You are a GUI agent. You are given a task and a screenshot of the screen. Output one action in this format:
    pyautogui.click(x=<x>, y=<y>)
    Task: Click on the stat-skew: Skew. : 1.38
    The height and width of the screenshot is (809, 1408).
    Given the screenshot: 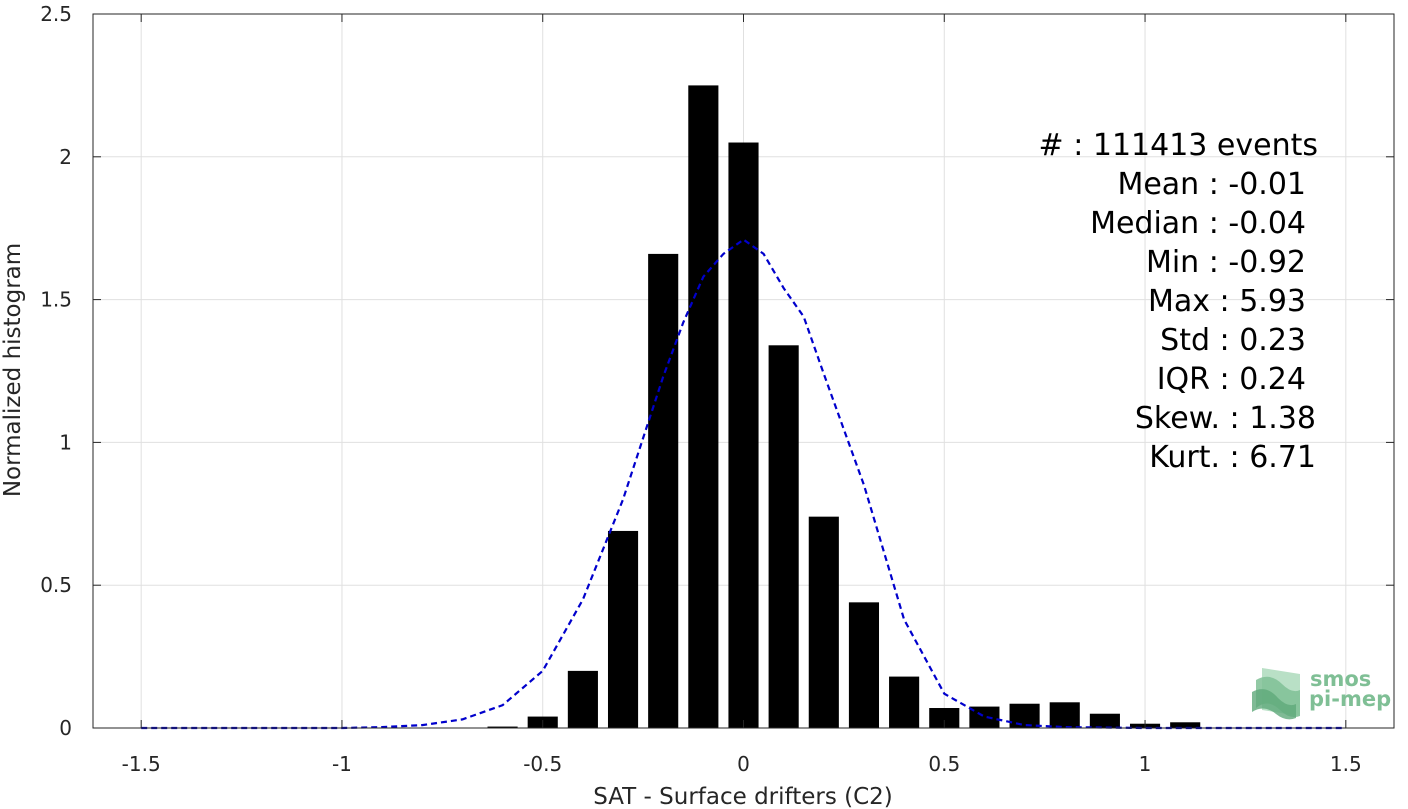 What is the action you would take?
    pyautogui.click(x=1225, y=418)
    